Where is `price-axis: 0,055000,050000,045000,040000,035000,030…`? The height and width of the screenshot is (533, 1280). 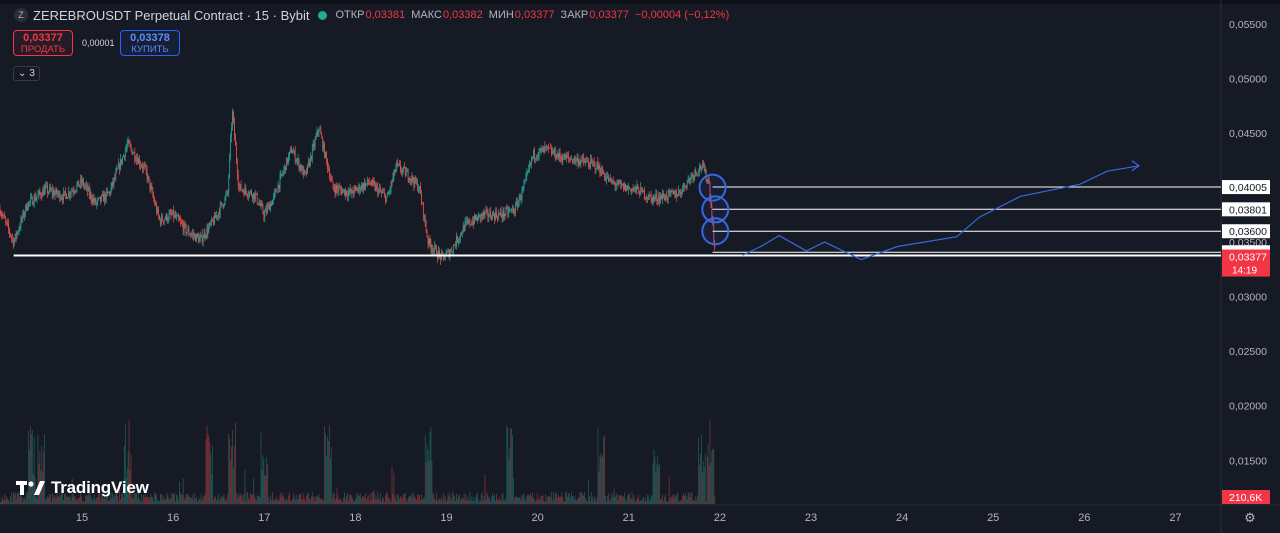
price-axis: 0,055000,050000,045000,040000,035000,030… is located at coordinates (1246, 261).